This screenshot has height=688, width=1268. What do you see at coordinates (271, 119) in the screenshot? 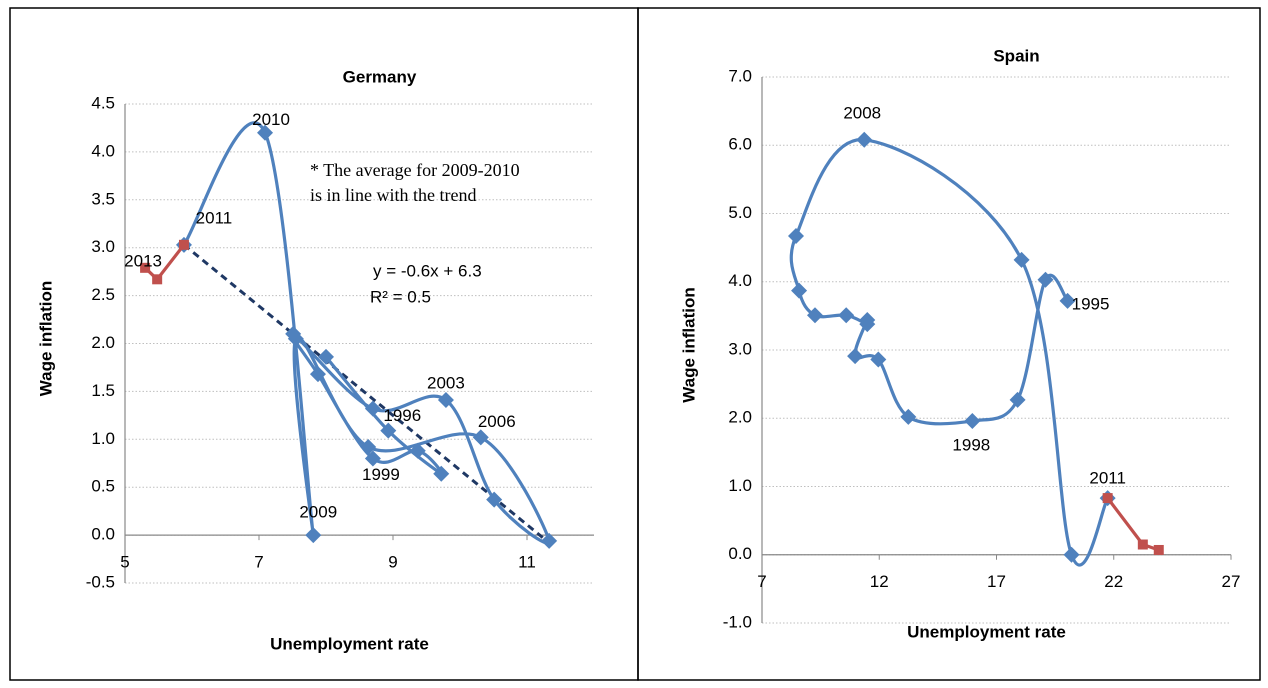
I see `point-label: 2010` at bounding box center [271, 119].